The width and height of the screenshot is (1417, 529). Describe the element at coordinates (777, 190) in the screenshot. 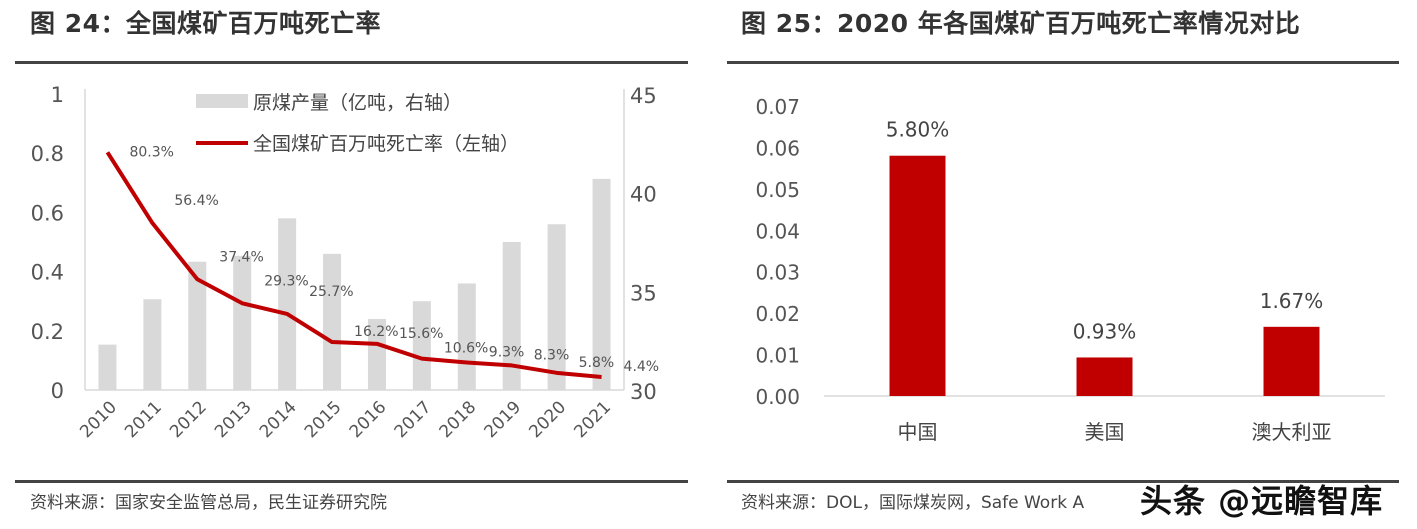

I see `y-tick-label: 0.05` at that location.